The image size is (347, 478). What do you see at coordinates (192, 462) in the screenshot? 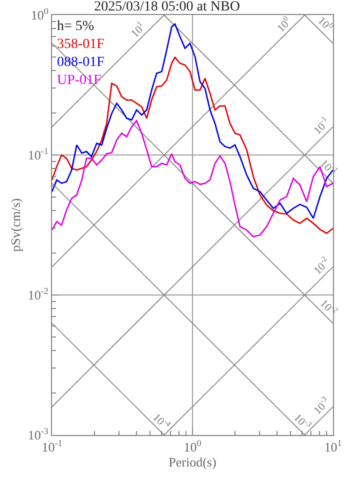
I see `x-axis-title: Period(s)` at bounding box center [192, 462].